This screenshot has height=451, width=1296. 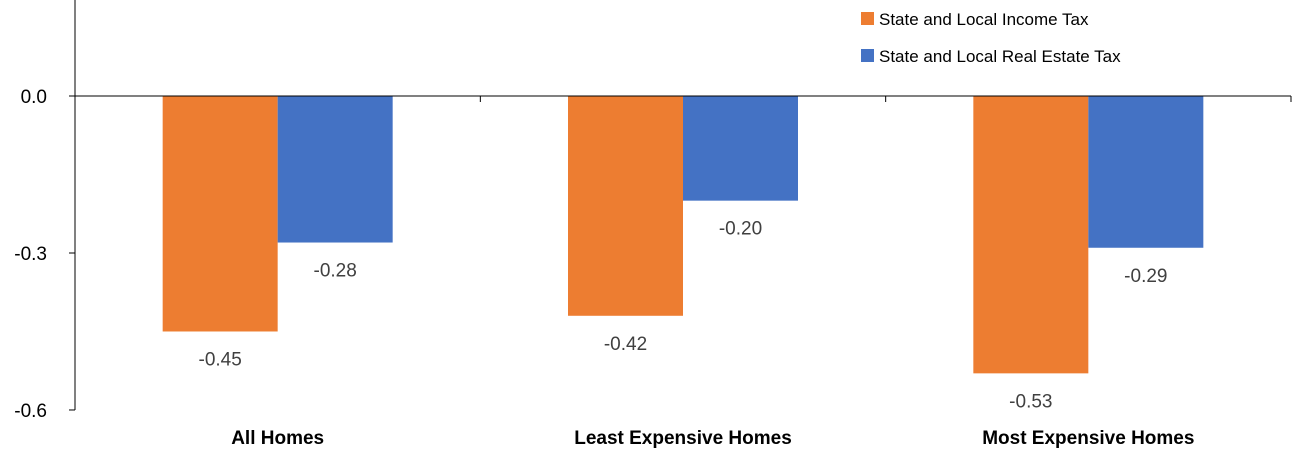 I want to click on y-tick-label: 0.0, so click(x=34, y=97).